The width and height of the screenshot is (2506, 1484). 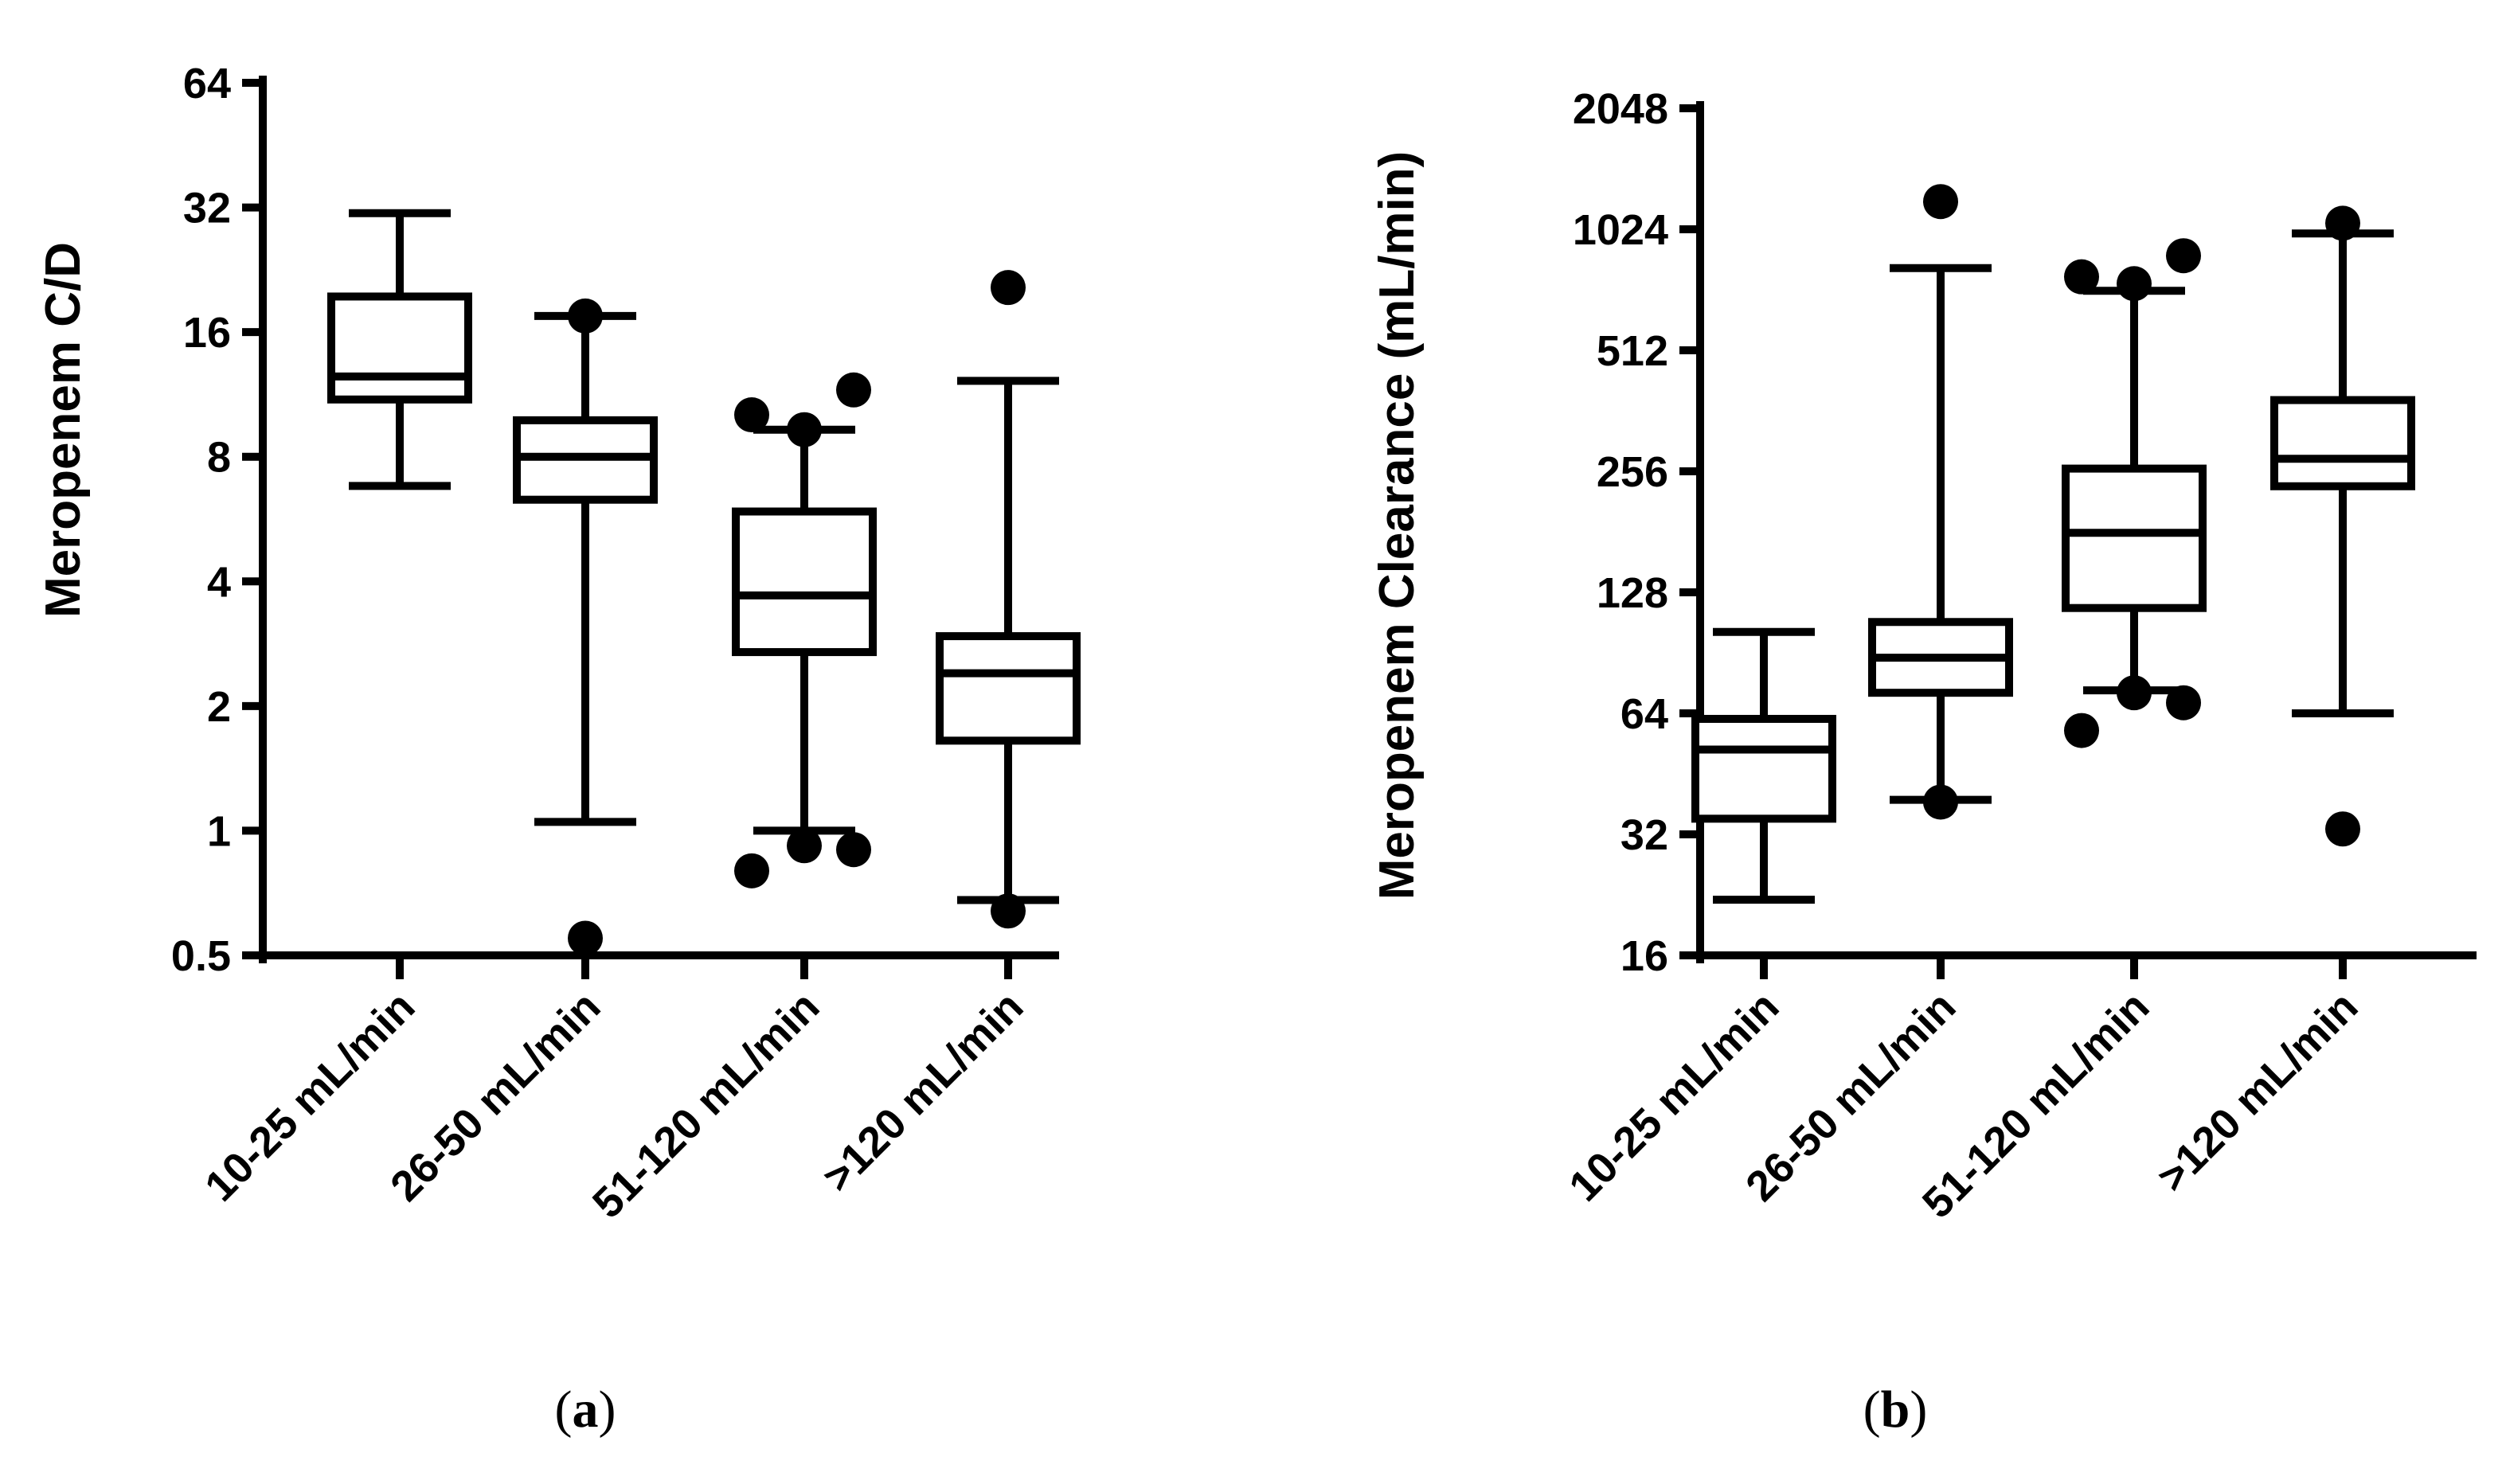 I want to click on y-tick-label: 8, so click(x=219, y=458).